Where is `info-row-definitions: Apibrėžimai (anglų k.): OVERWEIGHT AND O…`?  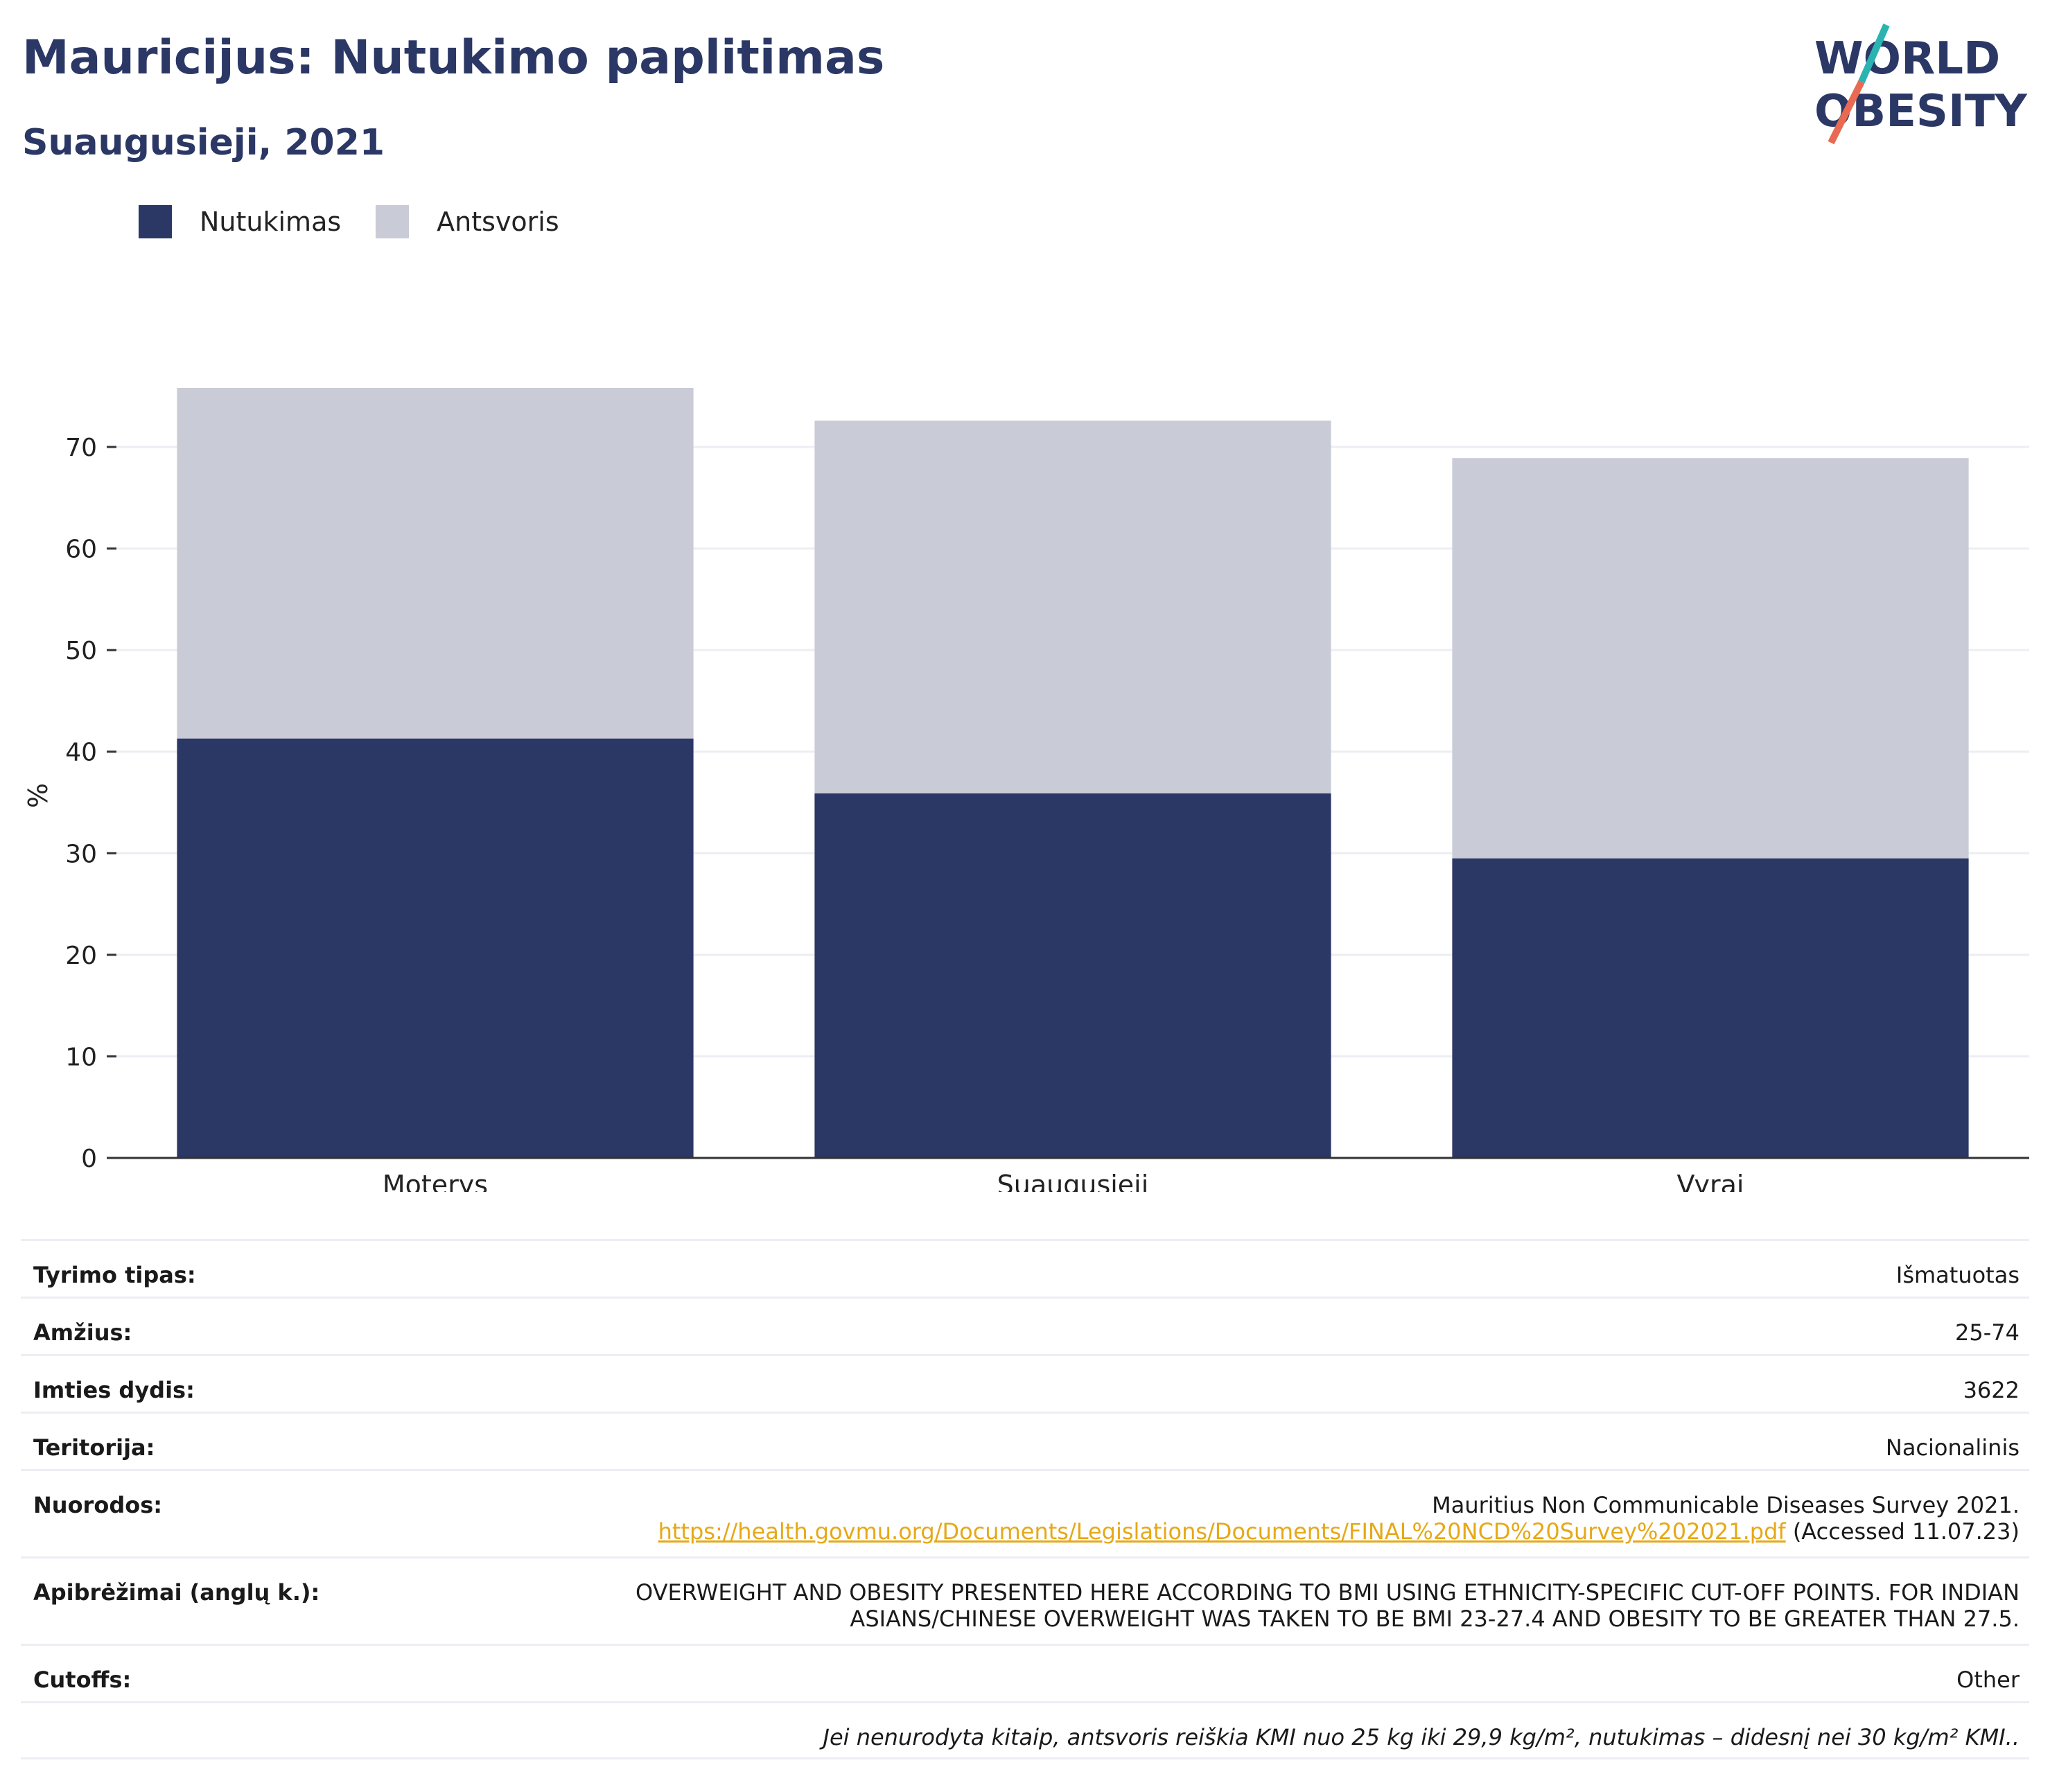
info-row-definitions: Apibrėžimai (anglų k.): OVERWEIGHT AND O… is located at coordinates (1025, 1600).